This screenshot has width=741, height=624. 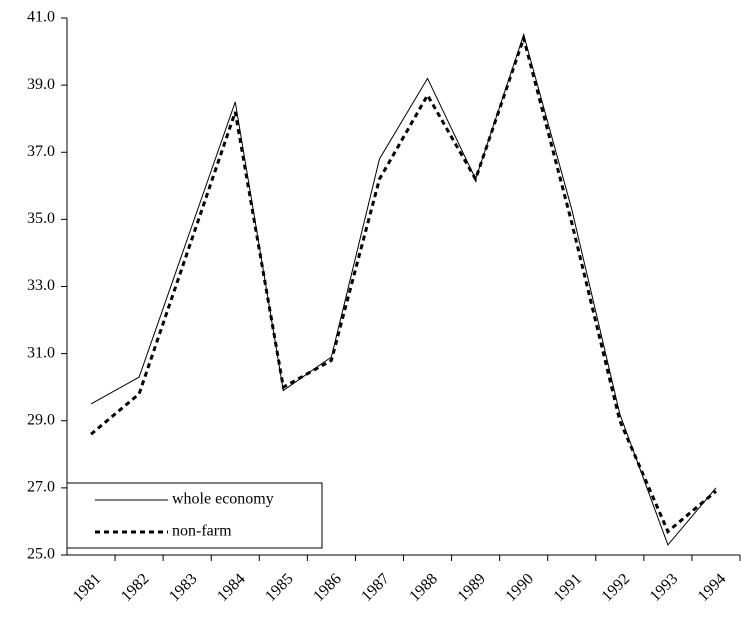 What do you see at coordinates (231, 587) in the screenshot?
I see `x-tick-label: 1984` at bounding box center [231, 587].